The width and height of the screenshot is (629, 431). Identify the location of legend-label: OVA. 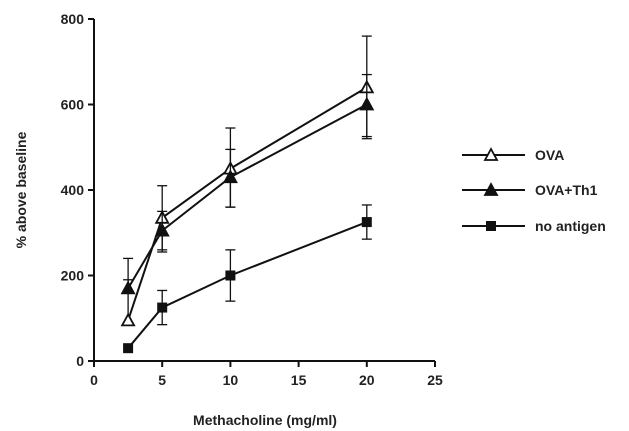
(549, 155).